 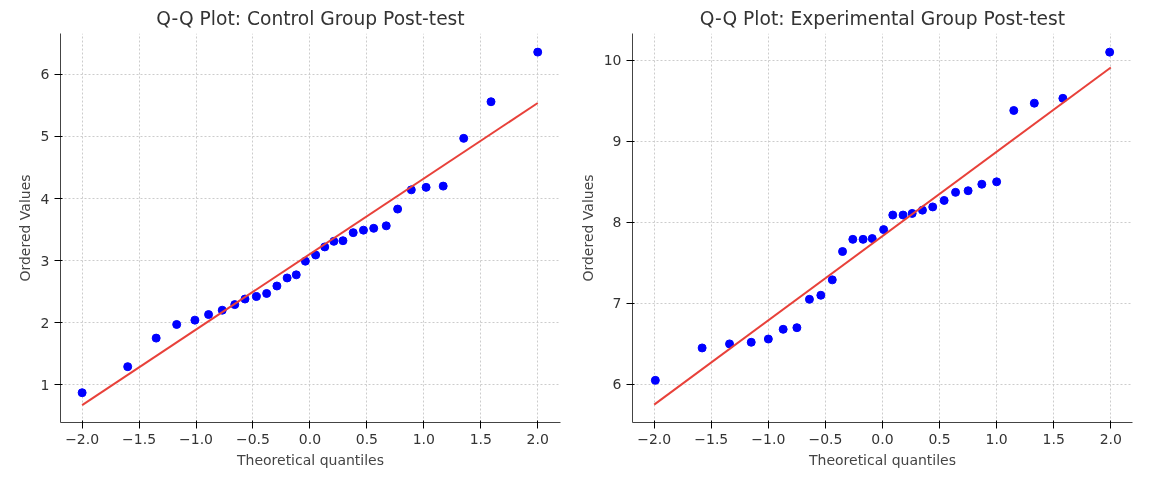 I want to click on y-tick-label: 3, so click(x=45, y=260).